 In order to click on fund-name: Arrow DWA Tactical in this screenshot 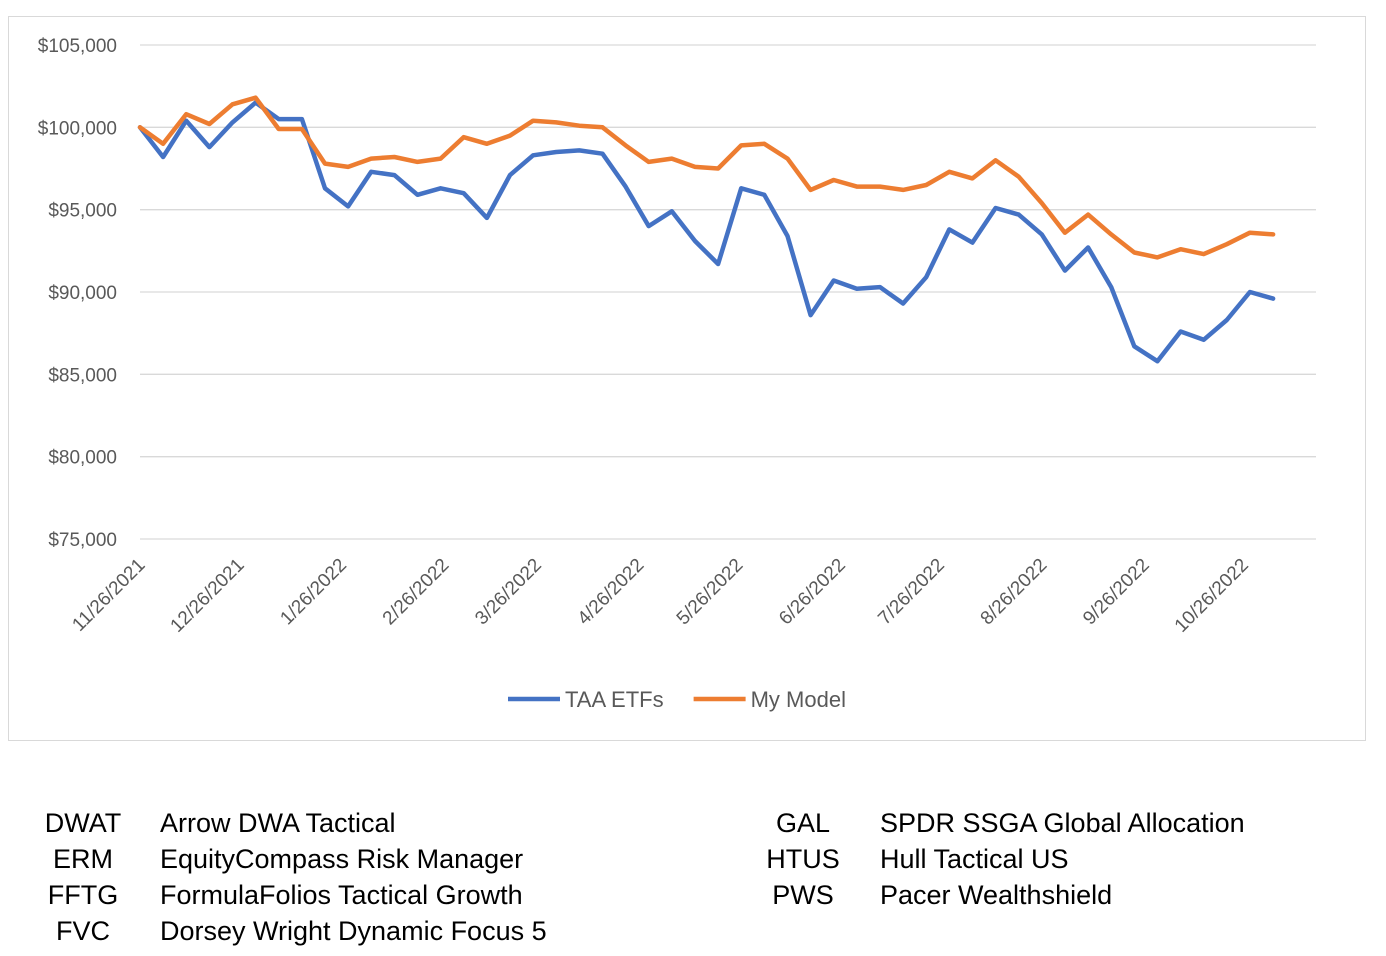, I will do `click(278, 823)`.